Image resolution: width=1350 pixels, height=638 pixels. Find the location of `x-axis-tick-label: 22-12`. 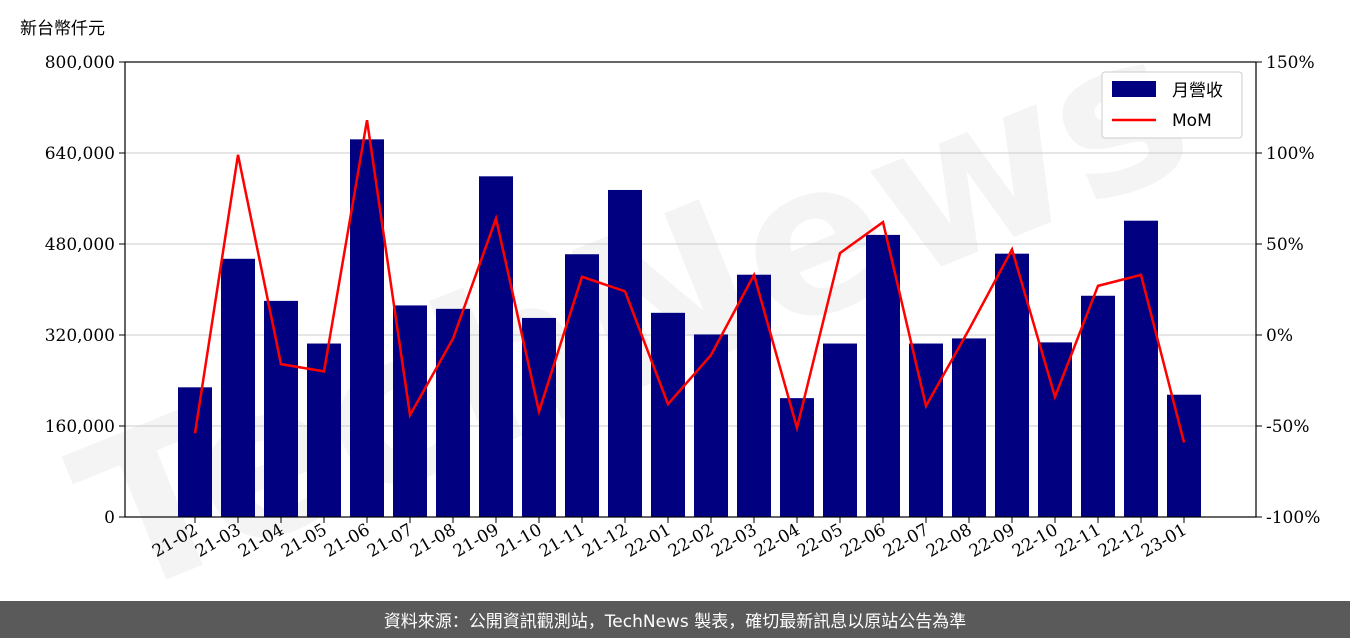

x-axis-tick-label: 22-12 is located at coordinates (1121, 541).